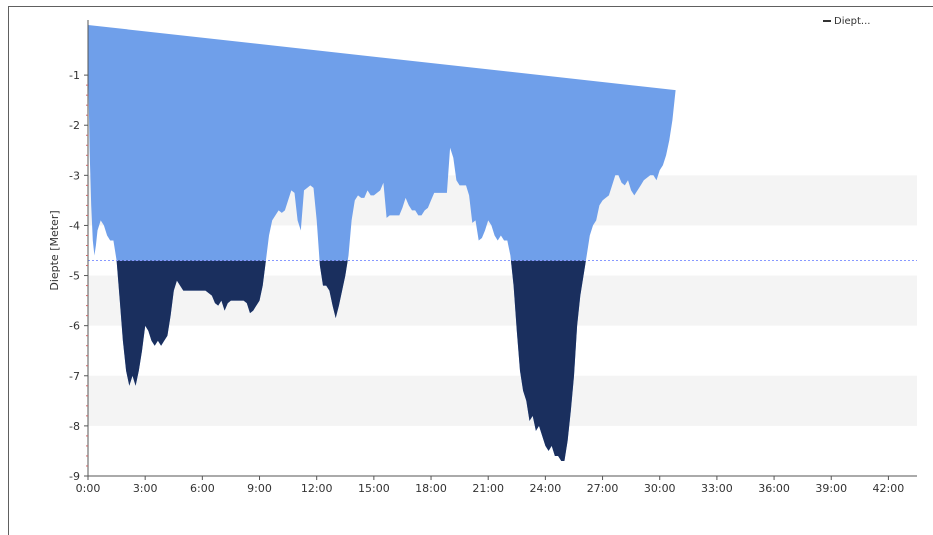 This screenshot has height=535, width=933. What do you see at coordinates (74, 225) in the screenshot?
I see `y-tick-label: -4` at bounding box center [74, 225].